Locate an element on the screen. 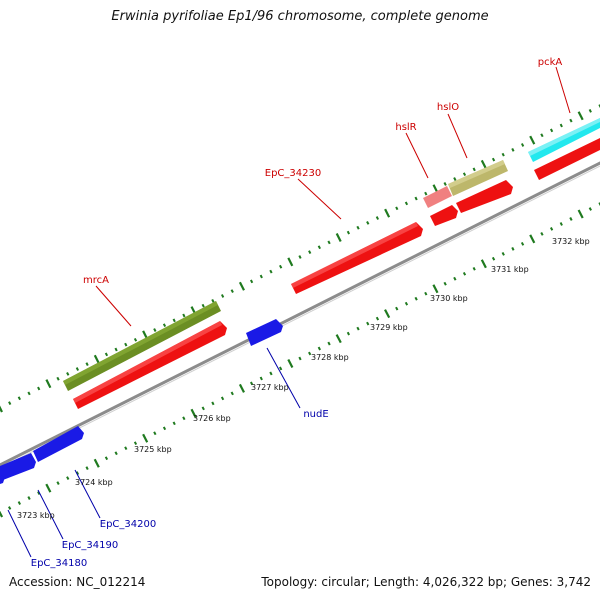 Image resolution: width=600 pixels, height=600 pixels. scale-label: 3731 kbp is located at coordinates (510, 269).